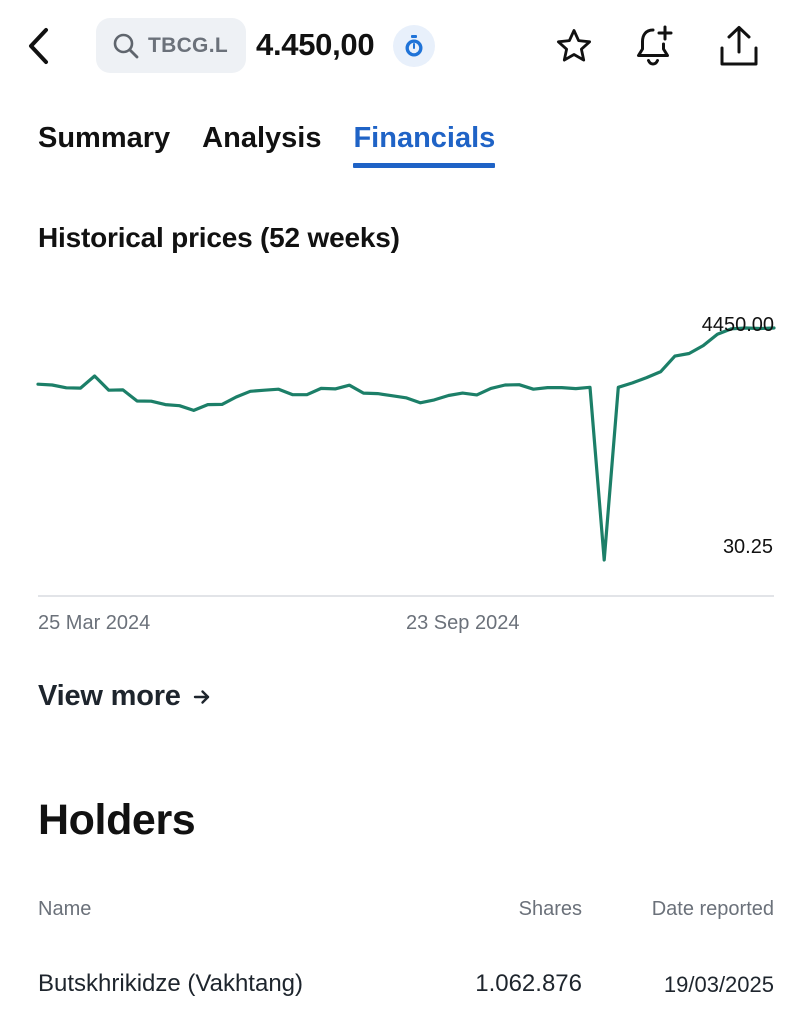  What do you see at coordinates (315, 44) in the screenshot?
I see `current-price: 4.450,00` at bounding box center [315, 44].